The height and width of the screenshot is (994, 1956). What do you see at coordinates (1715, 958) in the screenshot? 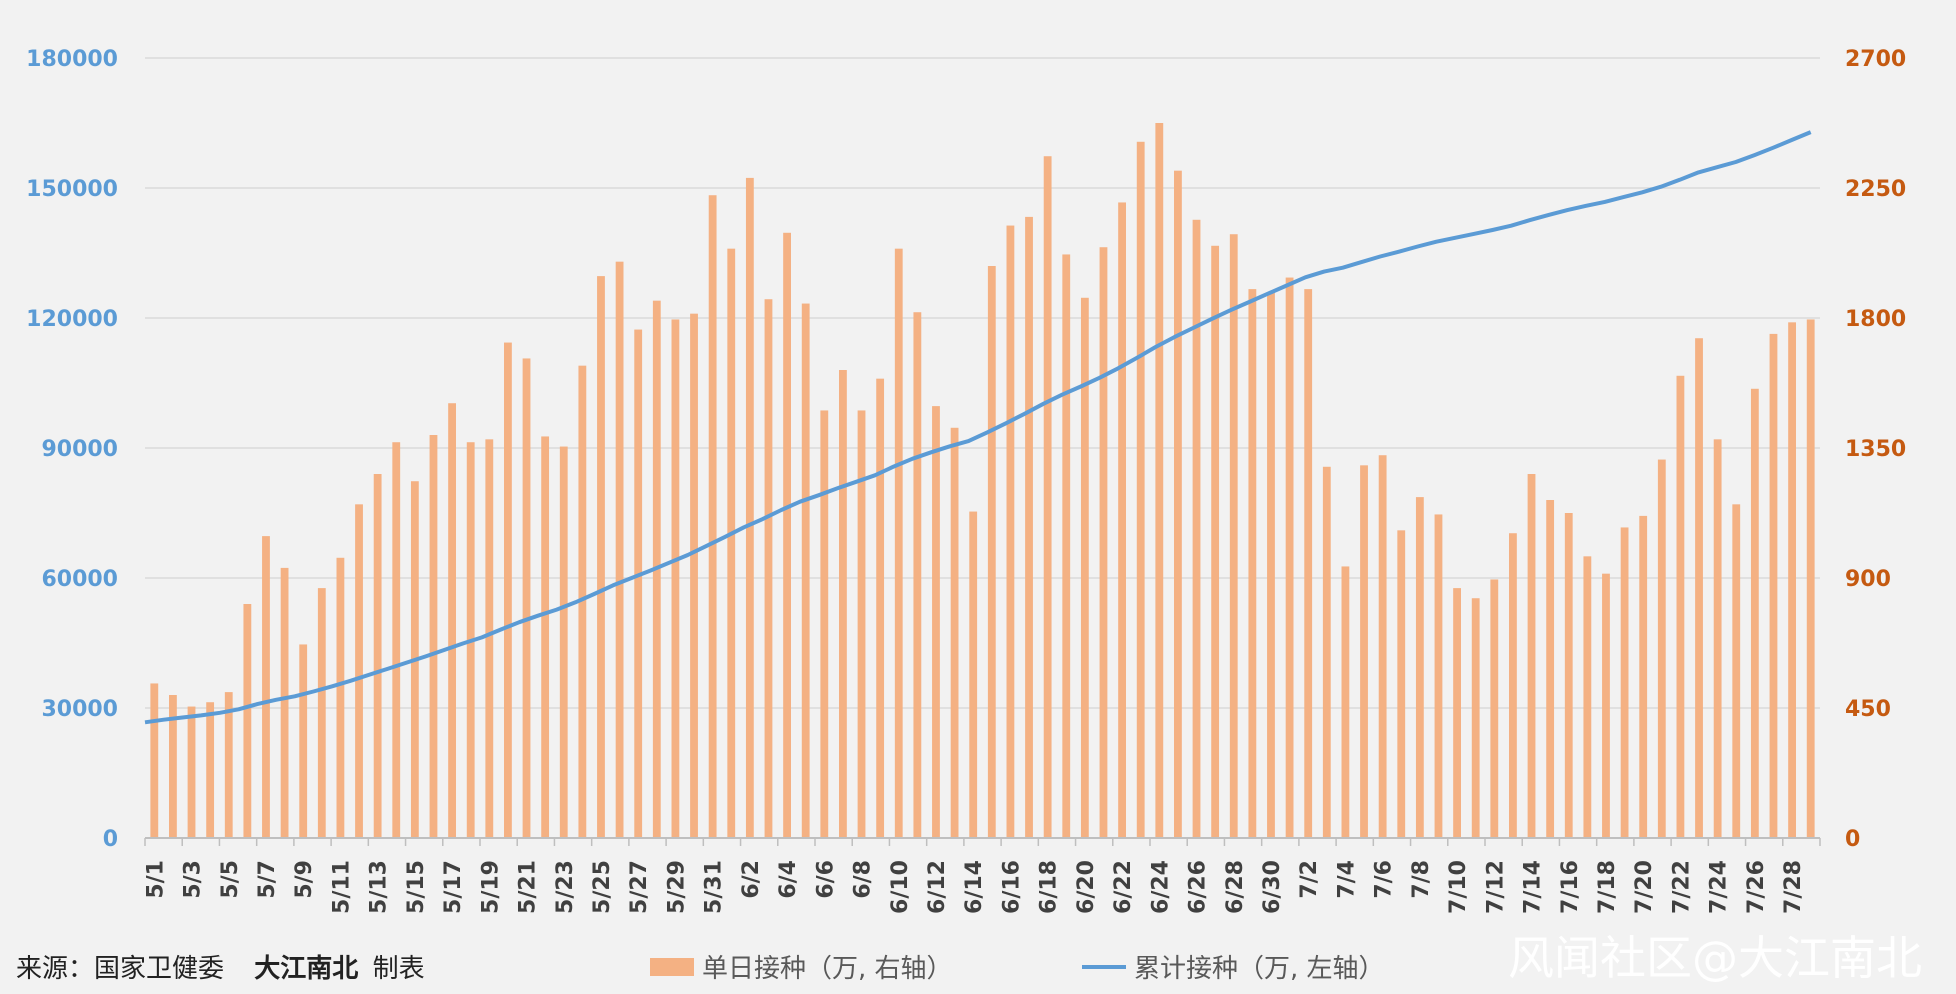
I see `watermark: 风闻社区@大江南北` at bounding box center [1715, 958].